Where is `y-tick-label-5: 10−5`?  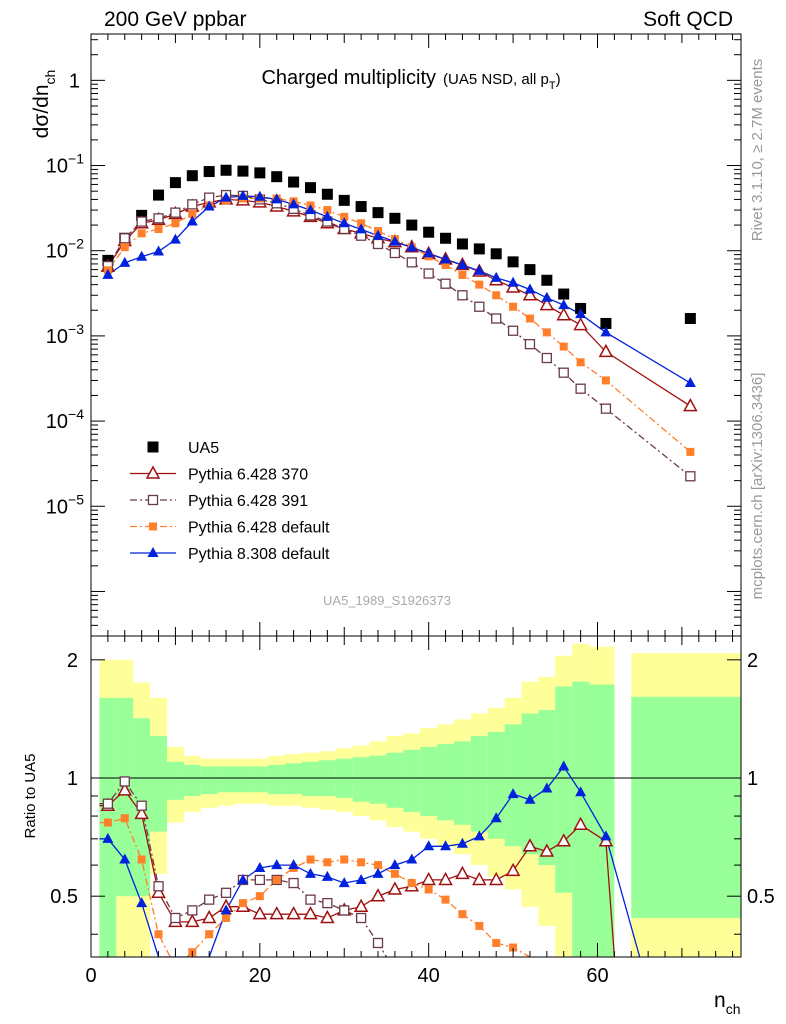
y-tick-label-5: 10−5 is located at coordinates (65, 504).